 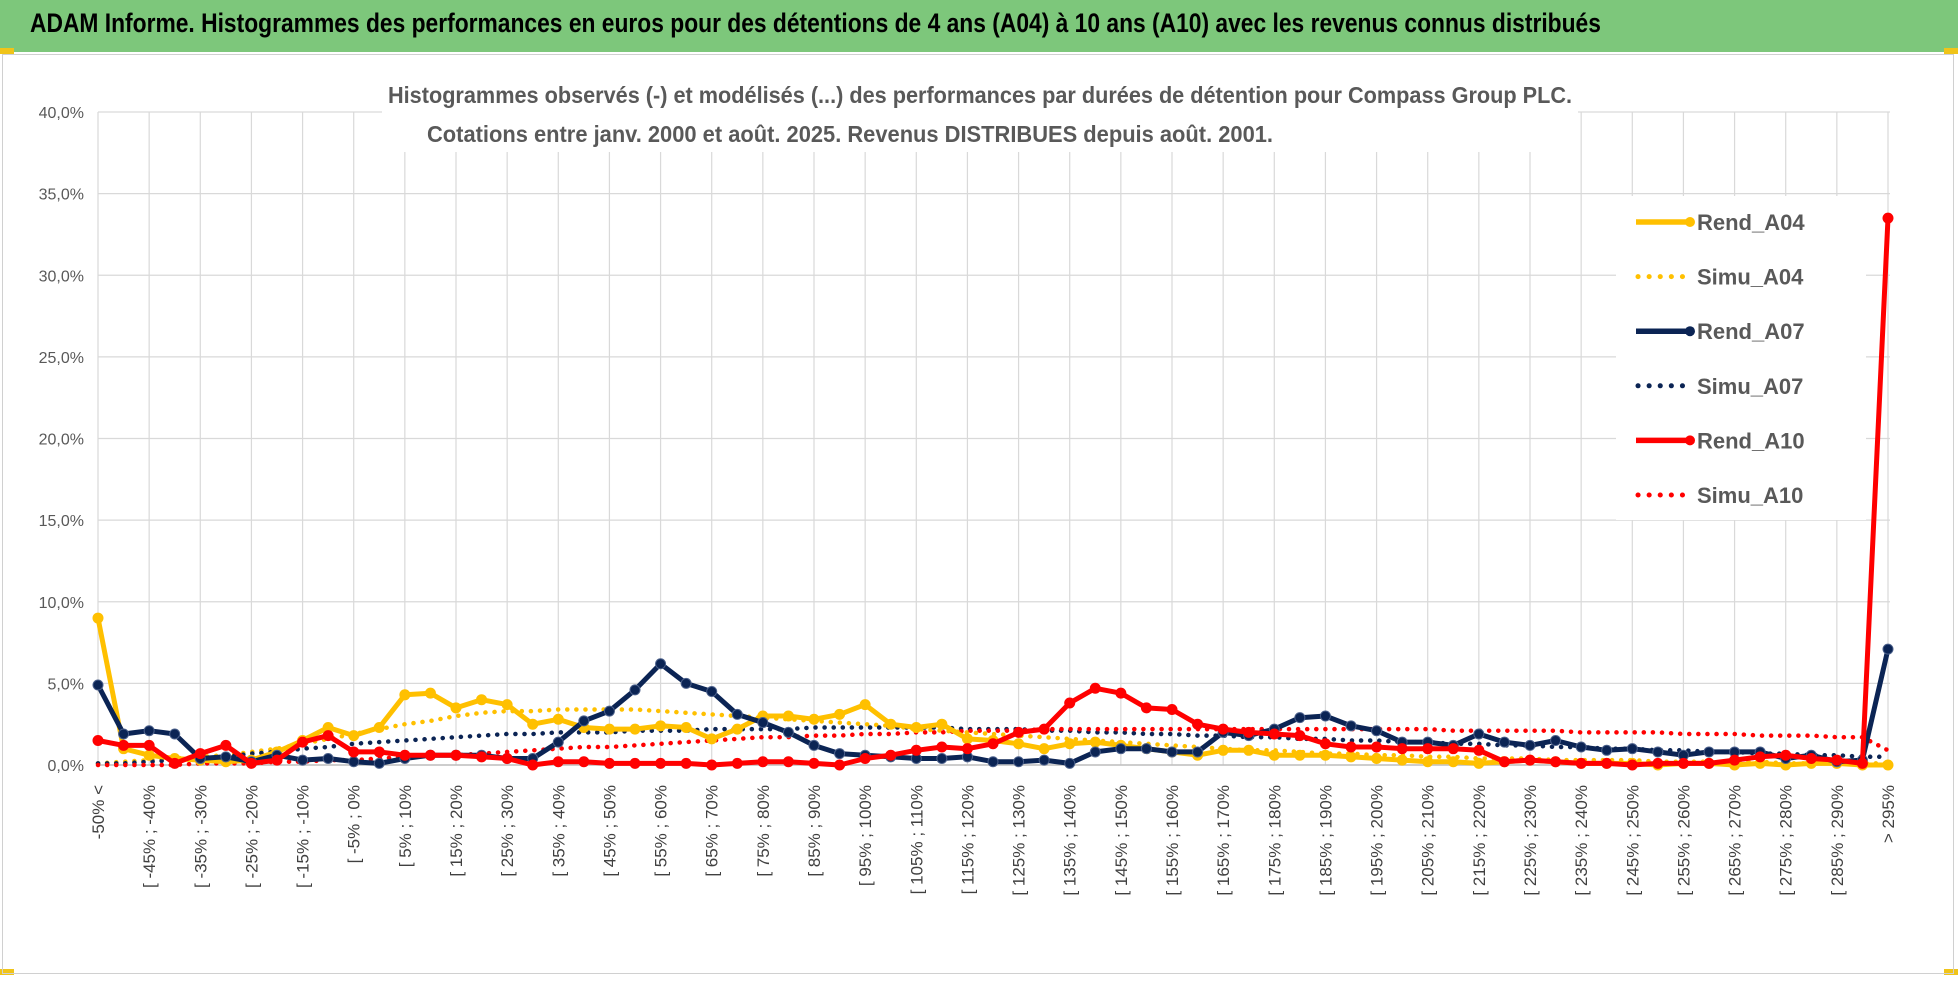 What do you see at coordinates (303, 836) in the screenshot?
I see `x-tick-label: [ -15% ; -10%` at bounding box center [303, 836].